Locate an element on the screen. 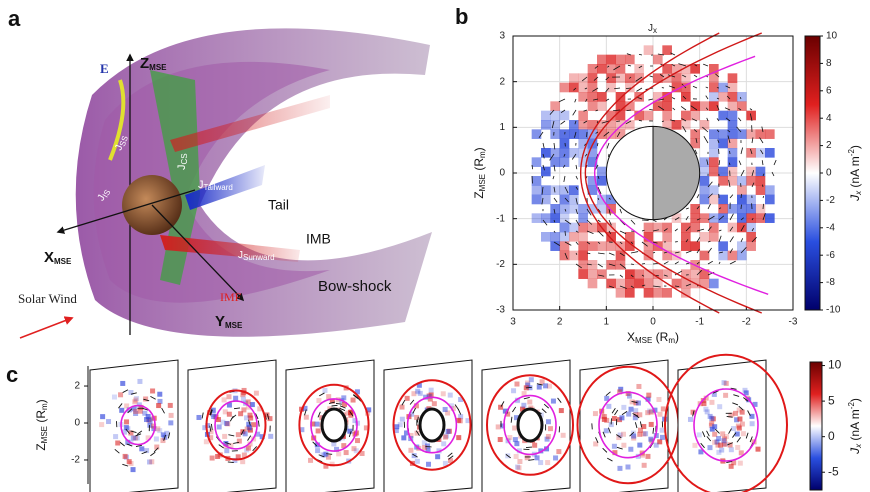 This screenshot has height=492, width=870. sunward-current is located at coordinates (230, 248).